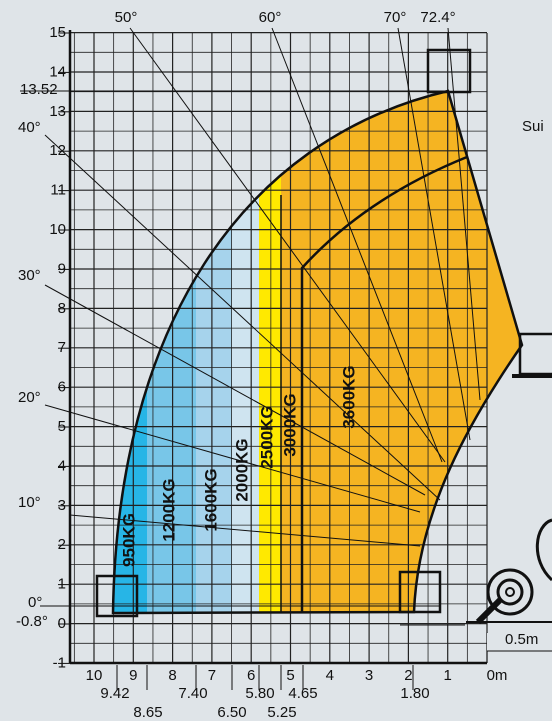 The height and width of the screenshot is (721, 552). Describe the element at coordinates (29, 127) in the screenshot. I see `angle-label: 40°` at that location.